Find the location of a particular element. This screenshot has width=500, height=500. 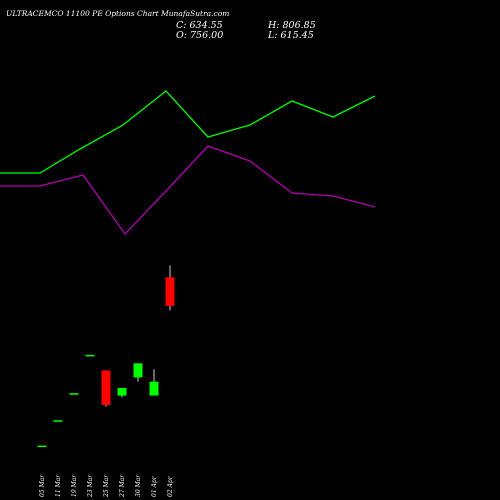

x-tick-label: 02 Apr is located at coordinates (170, 486).